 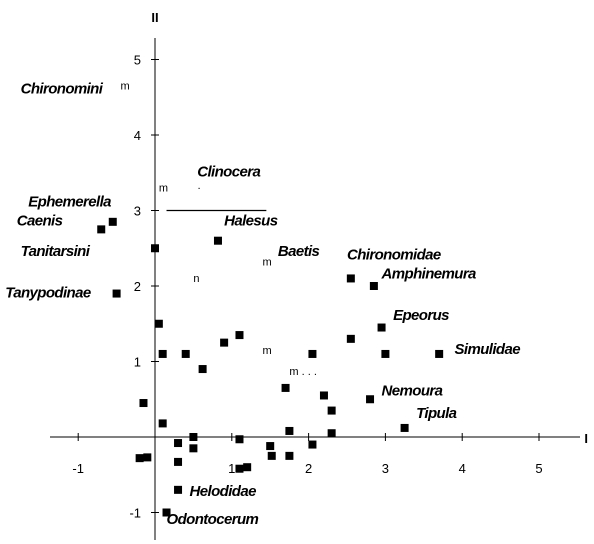 I want to click on x-tick-label: -1, so click(x=78, y=468).